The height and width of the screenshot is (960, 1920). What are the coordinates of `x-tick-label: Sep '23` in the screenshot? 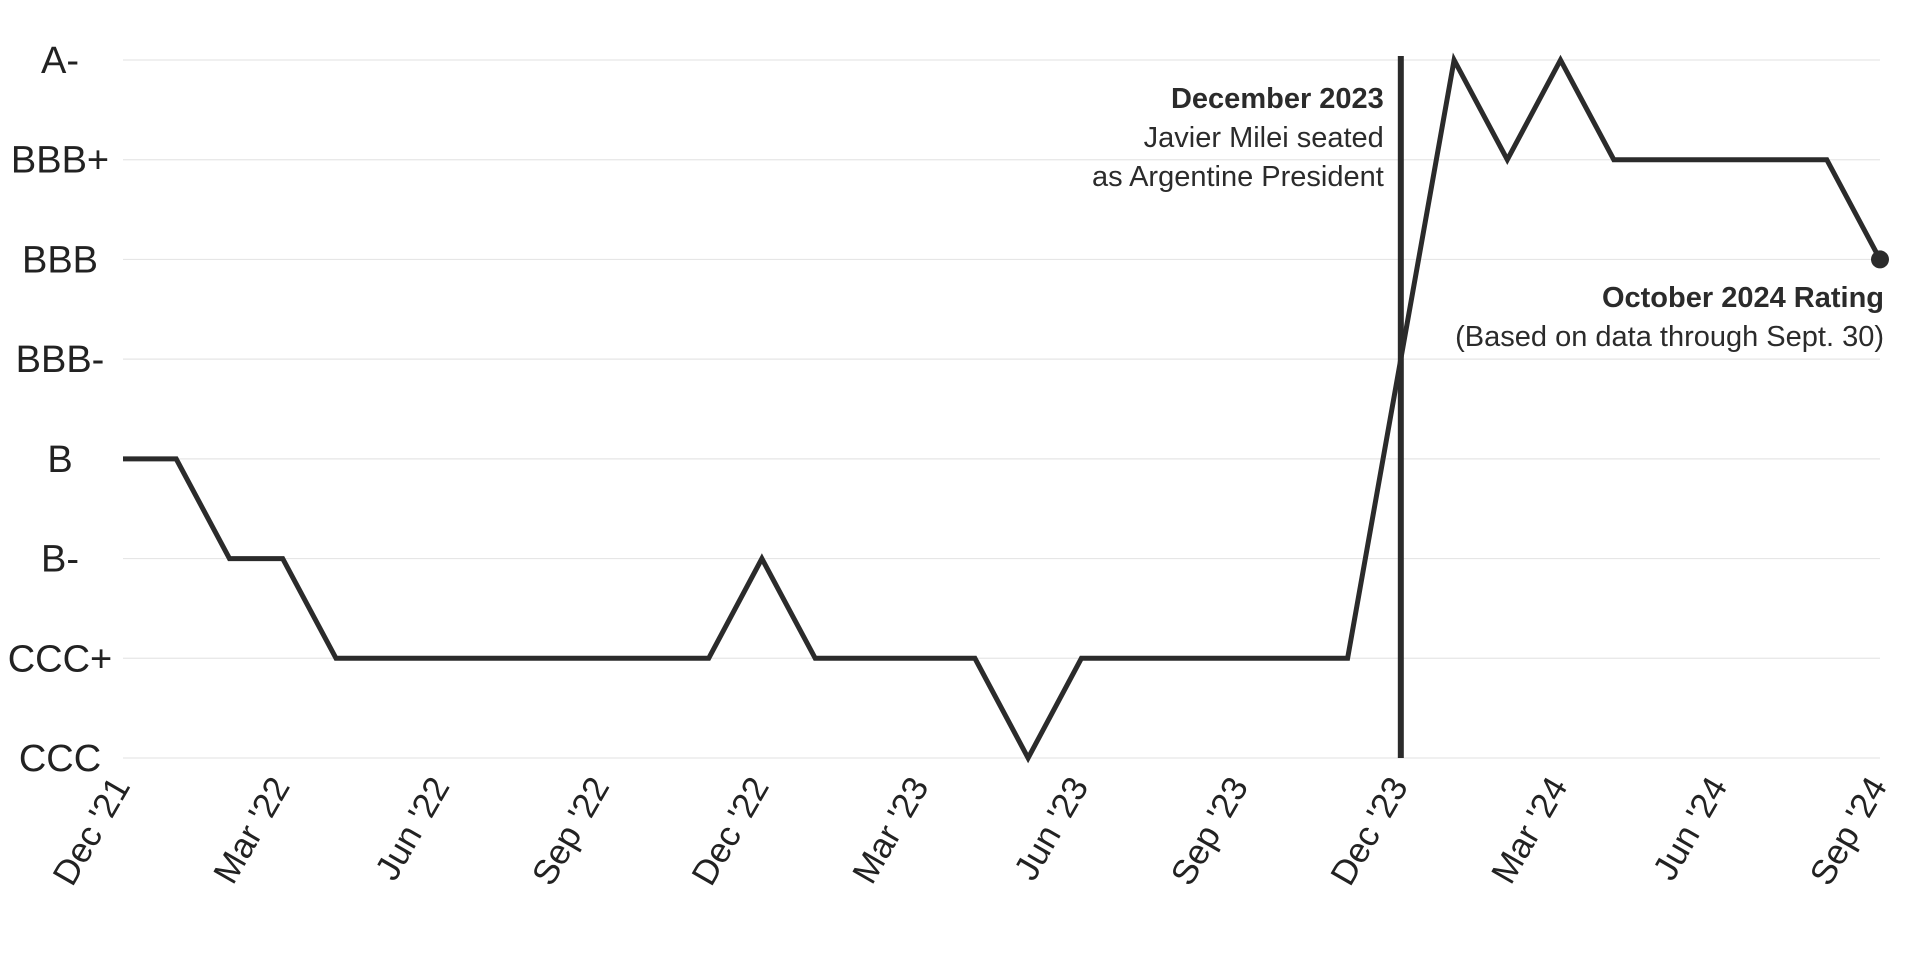 It's located at (1209, 831).